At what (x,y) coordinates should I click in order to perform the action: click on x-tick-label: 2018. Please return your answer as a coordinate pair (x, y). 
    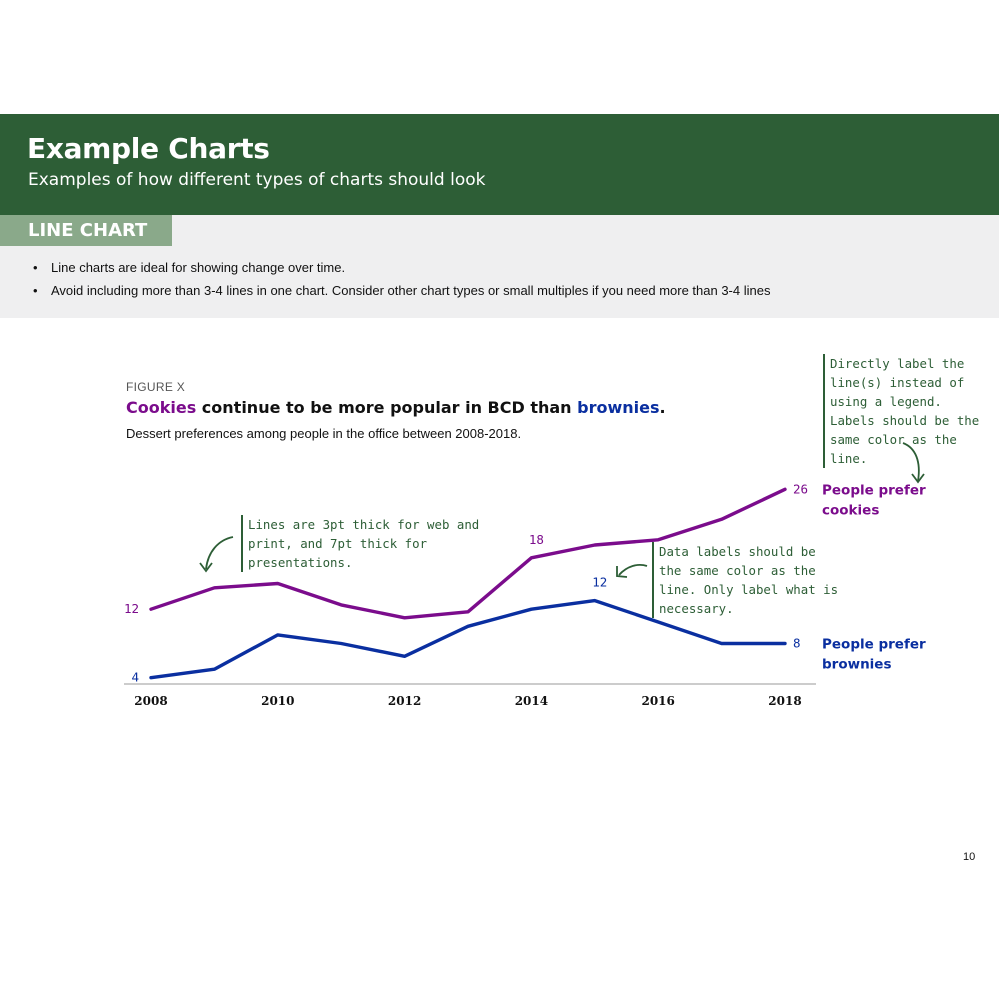
    Looking at the image, I should click on (784, 701).